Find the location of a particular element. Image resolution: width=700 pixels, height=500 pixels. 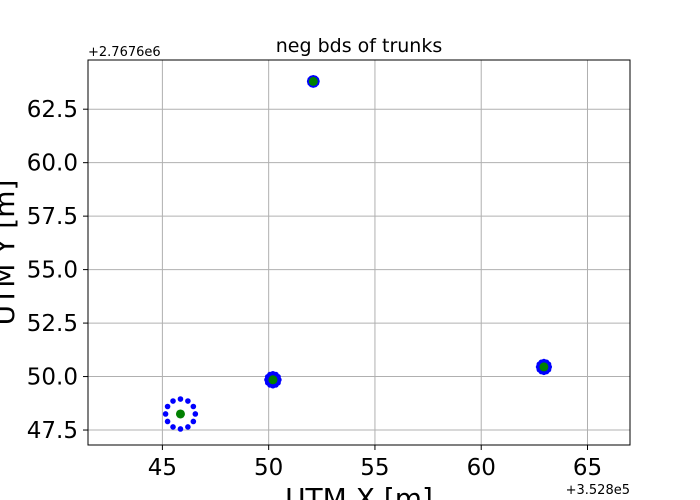

y-tick-label: 47.5 is located at coordinates (52, 431).